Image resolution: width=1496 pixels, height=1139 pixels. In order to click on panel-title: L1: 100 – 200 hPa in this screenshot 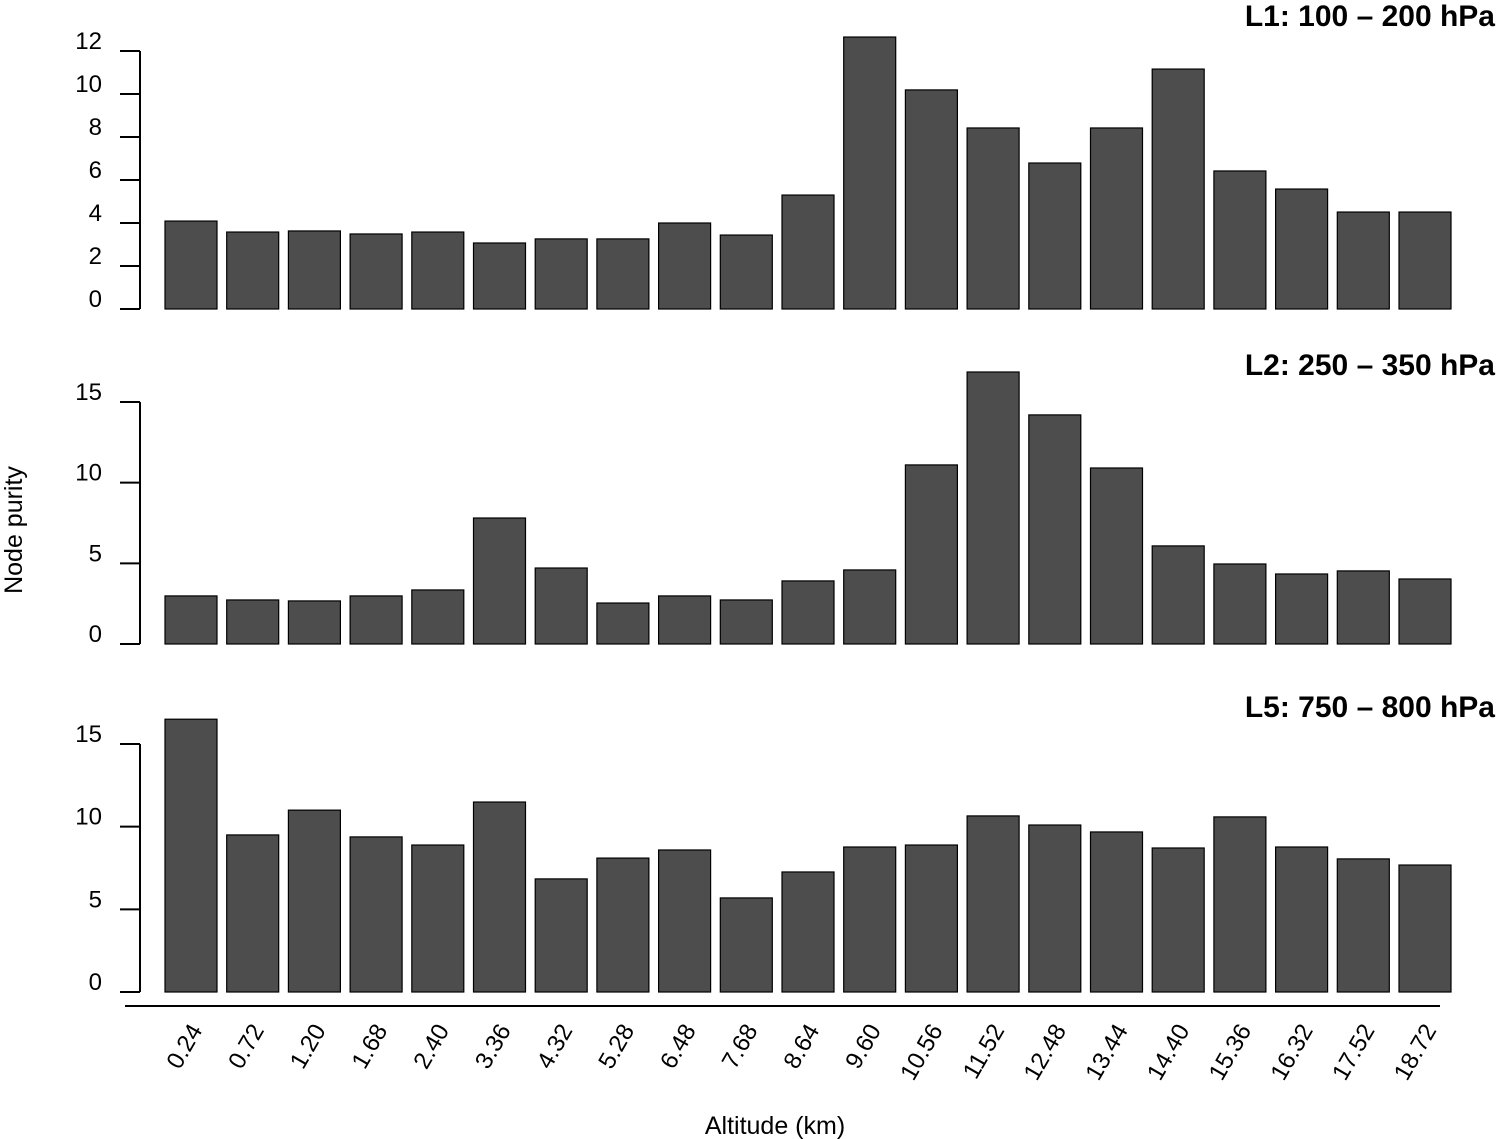, I will do `click(1370, 16)`.